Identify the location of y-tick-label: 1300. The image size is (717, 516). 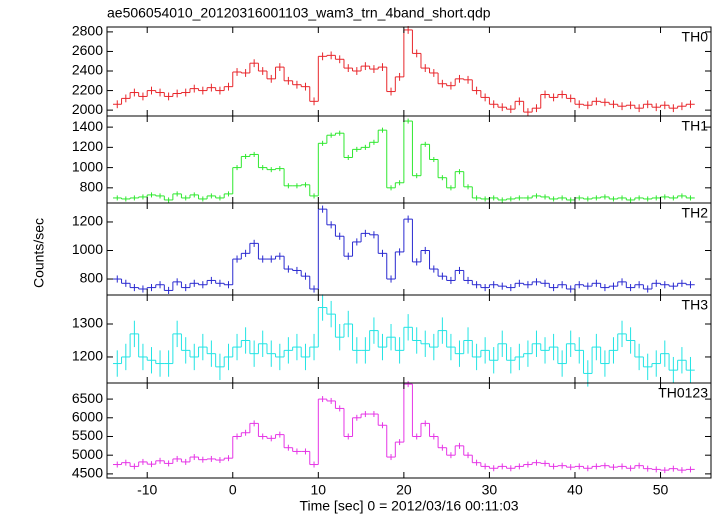
(87, 323).